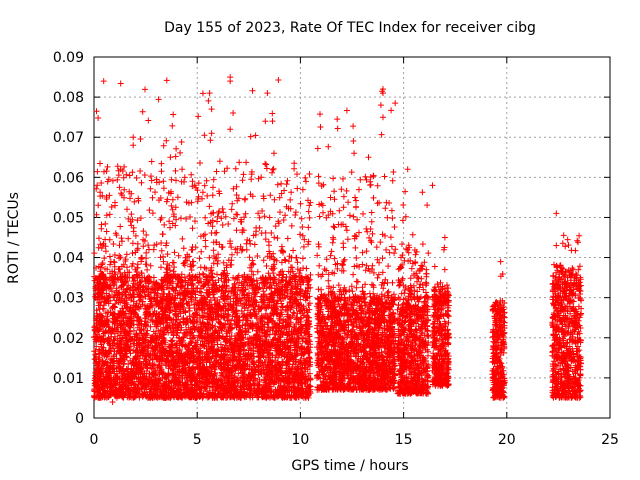 This screenshot has height=480, width=640. I want to click on y-tick-label: 0.03, so click(68, 299).